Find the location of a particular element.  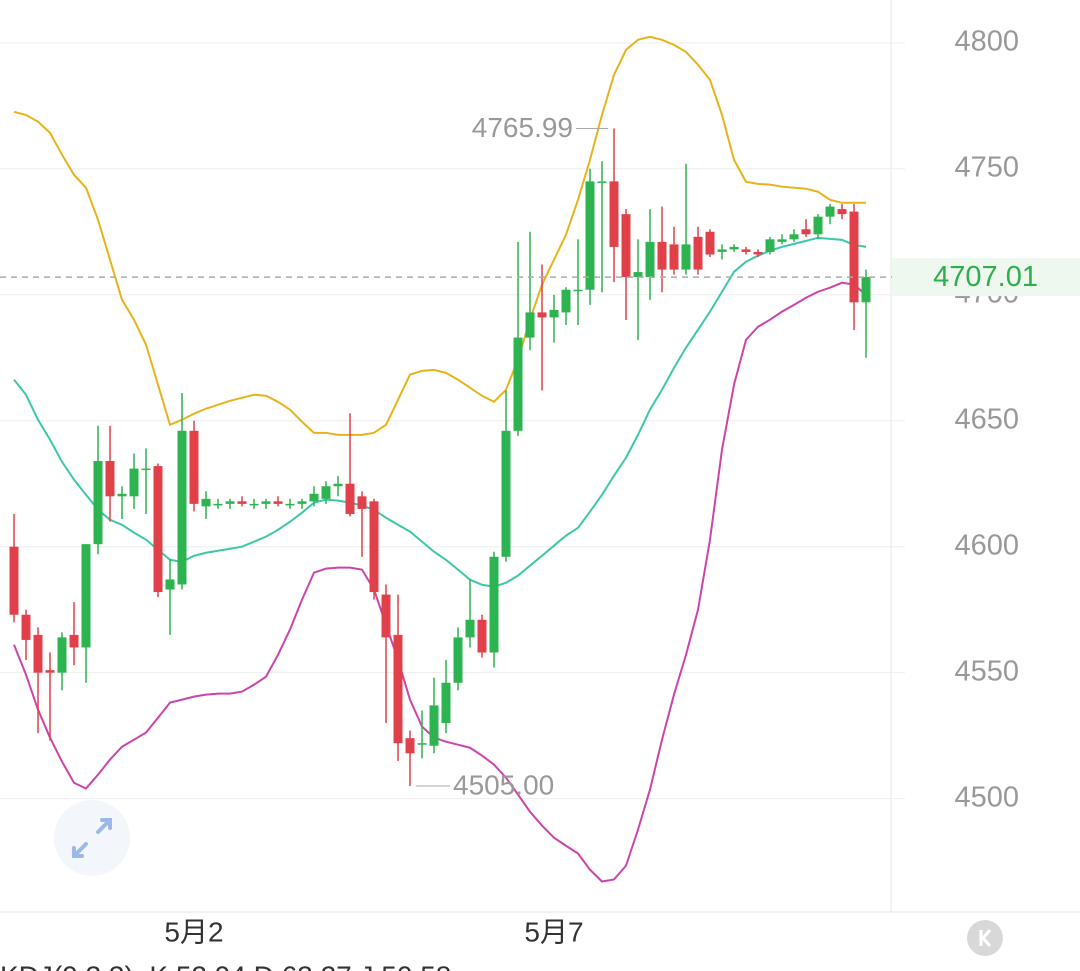

last-price-badge is located at coordinates (986, 277).